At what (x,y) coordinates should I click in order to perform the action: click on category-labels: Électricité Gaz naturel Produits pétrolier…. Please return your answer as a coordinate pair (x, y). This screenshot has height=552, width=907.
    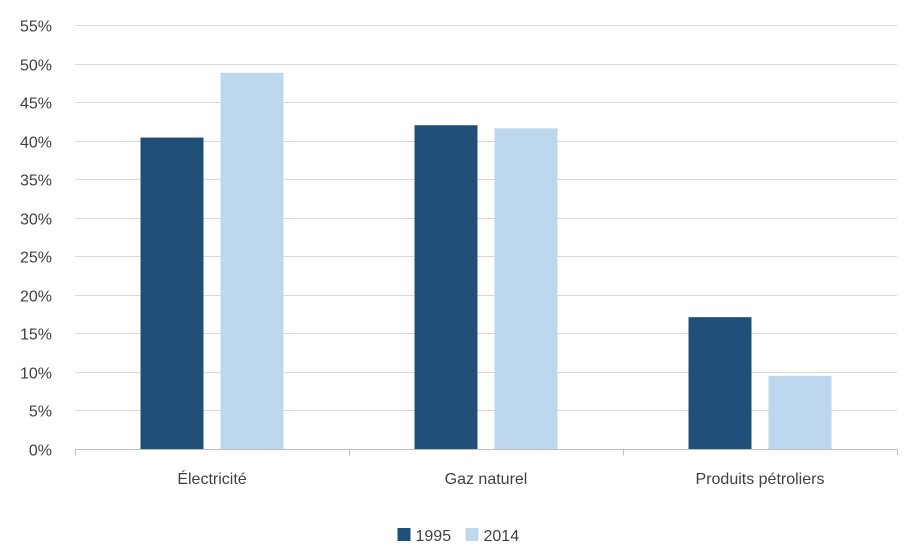
    Looking at the image, I should click on (500, 478).